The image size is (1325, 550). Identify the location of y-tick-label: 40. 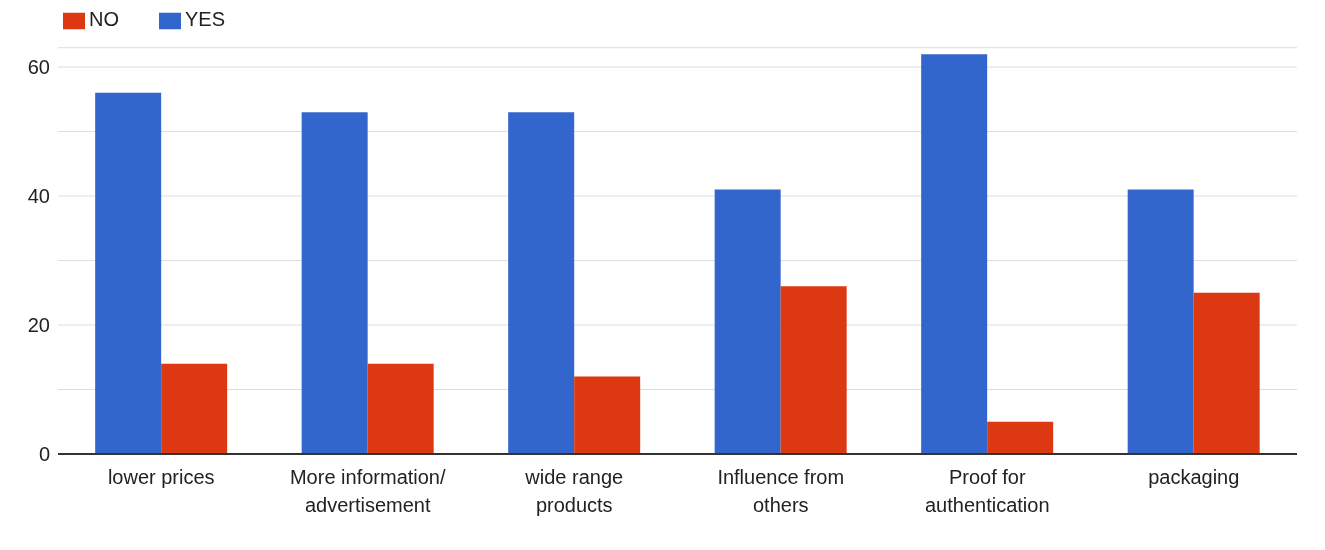
(38, 196).